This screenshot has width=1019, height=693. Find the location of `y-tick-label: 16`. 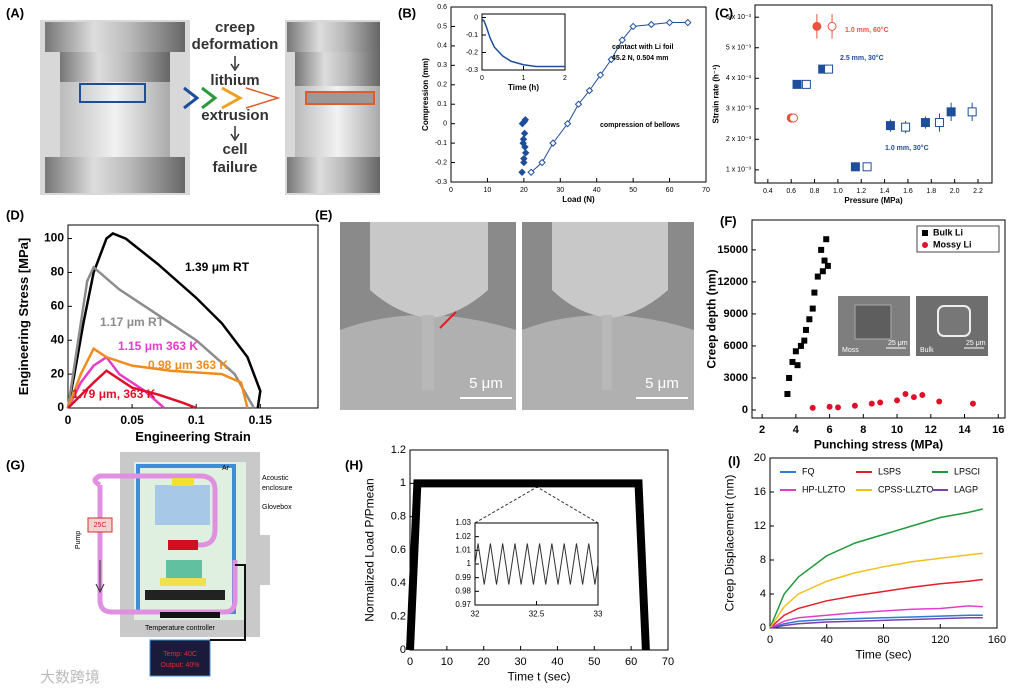

y-tick-label: 16 is located at coordinates (760, 492).